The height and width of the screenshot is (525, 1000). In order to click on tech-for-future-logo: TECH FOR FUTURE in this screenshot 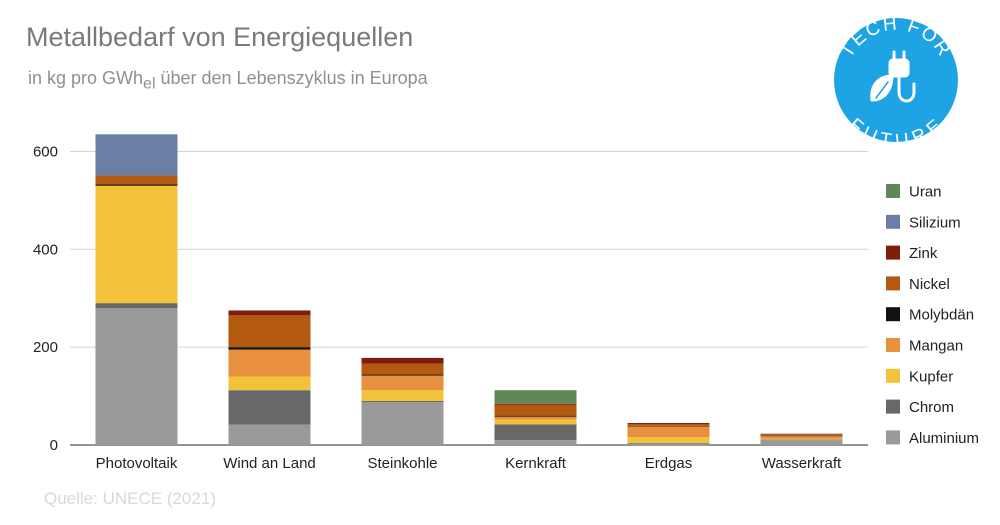, I will do `click(896, 83)`.